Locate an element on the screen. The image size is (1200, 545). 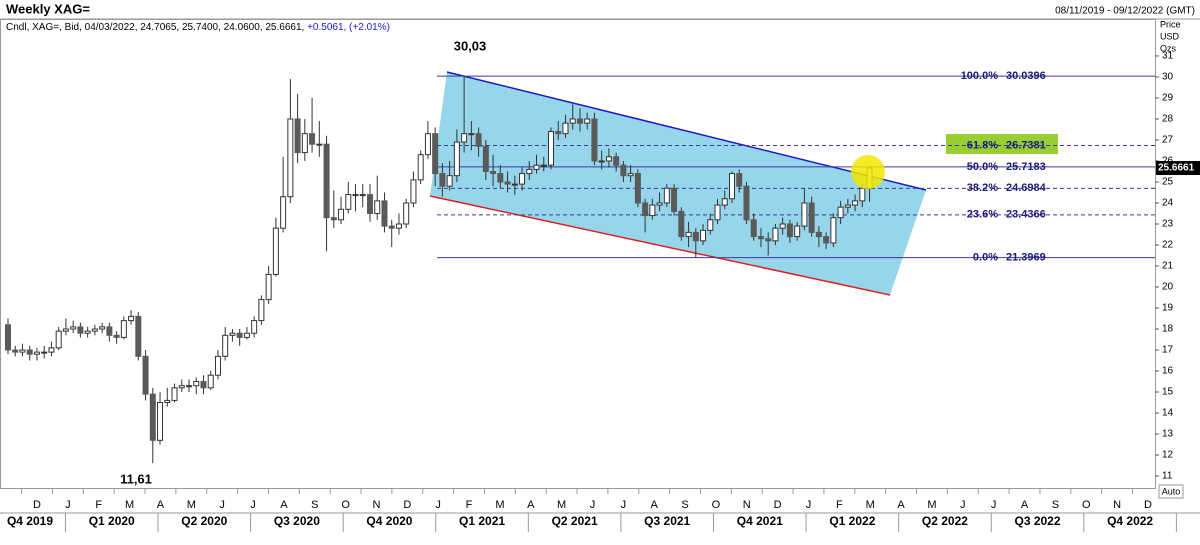
x-month-label: A is located at coordinates (161, 505).